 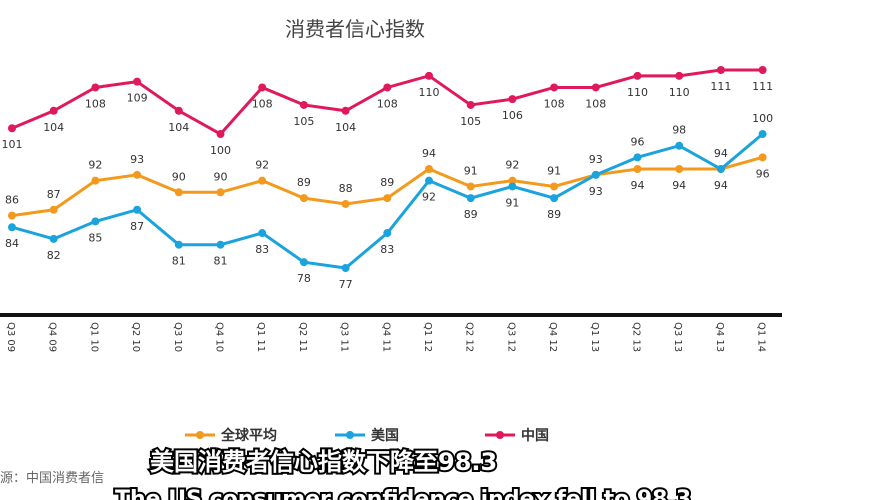 I want to click on x-tick-label: Q4 13, so click(x=719, y=337).